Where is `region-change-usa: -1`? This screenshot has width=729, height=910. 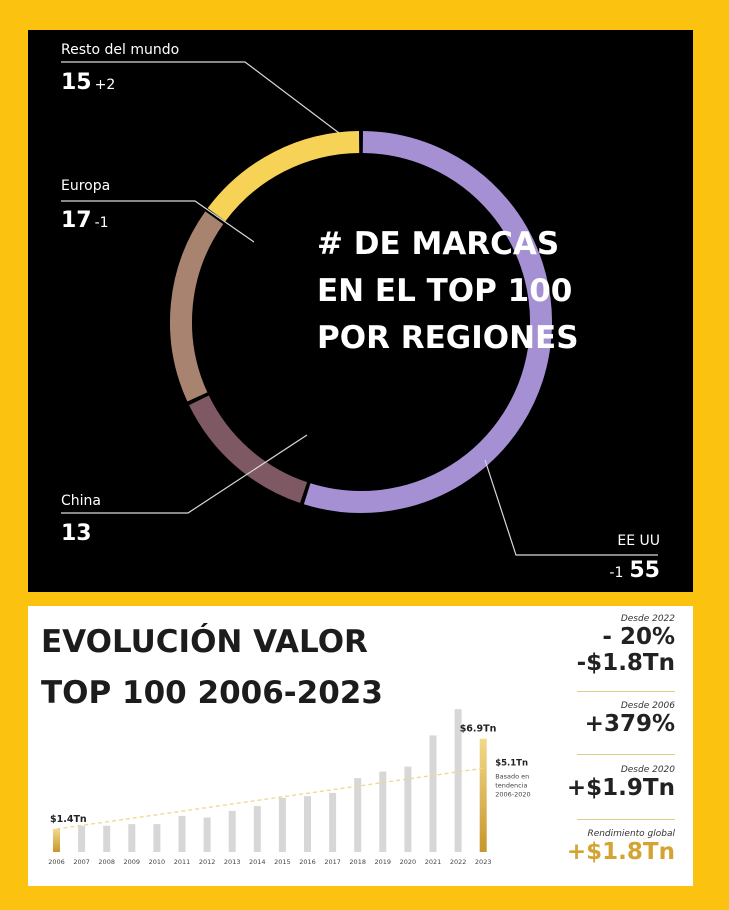
region-change-usa: -1 is located at coordinates (616, 573).